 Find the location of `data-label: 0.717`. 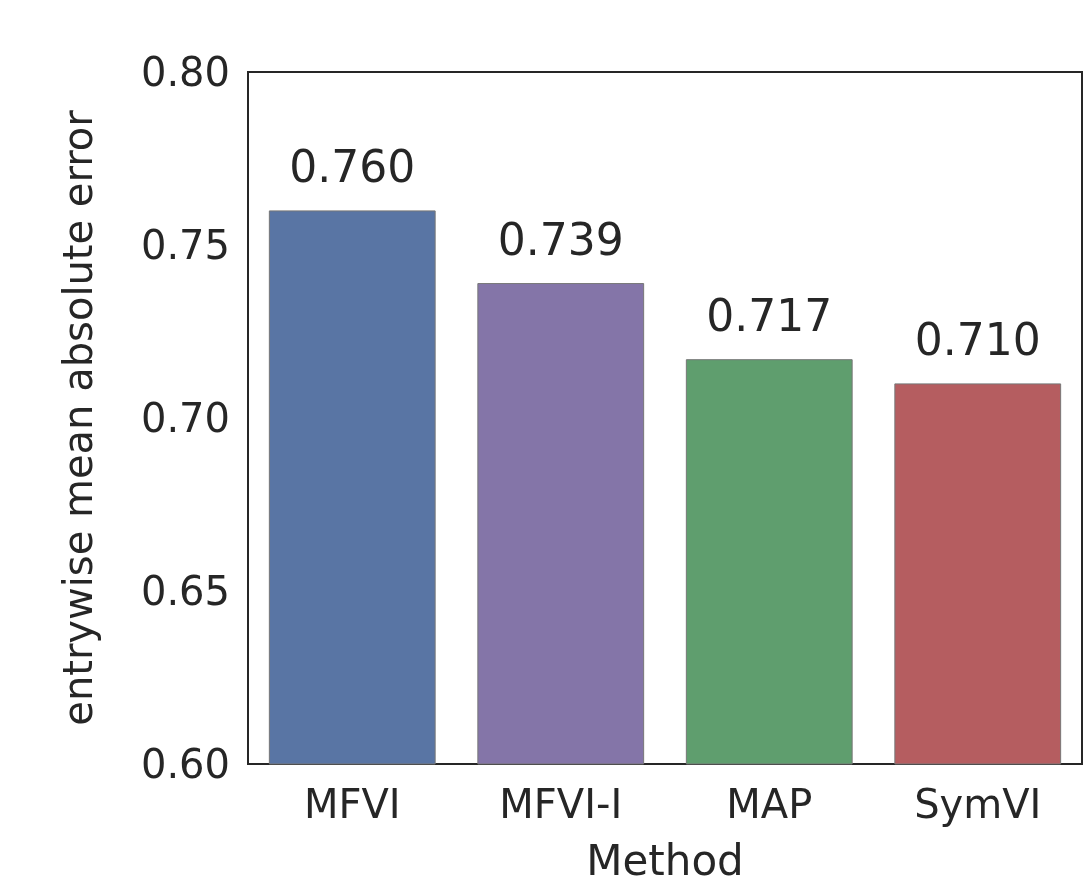

data-label: 0.717 is located at coordinates (769, 315).